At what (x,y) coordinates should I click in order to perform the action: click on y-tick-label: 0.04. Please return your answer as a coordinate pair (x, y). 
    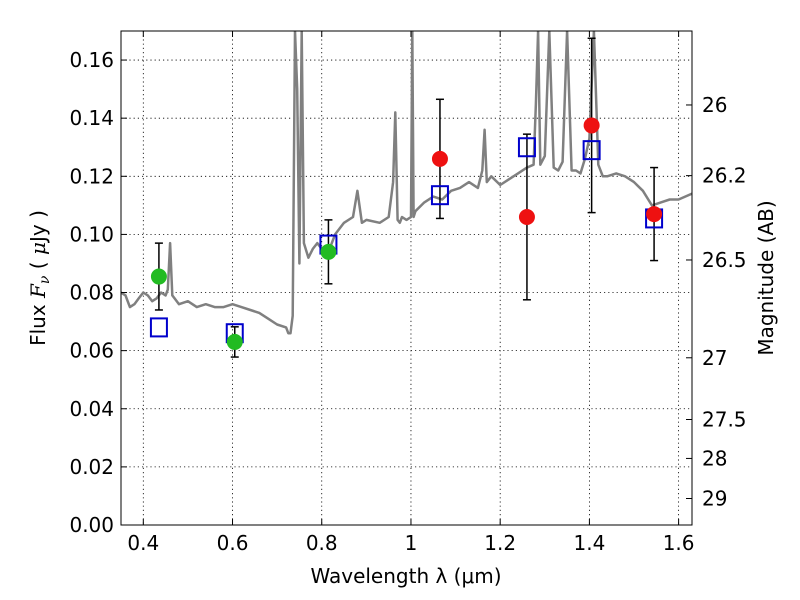
    Looking at the image, I should click on (91, 409).